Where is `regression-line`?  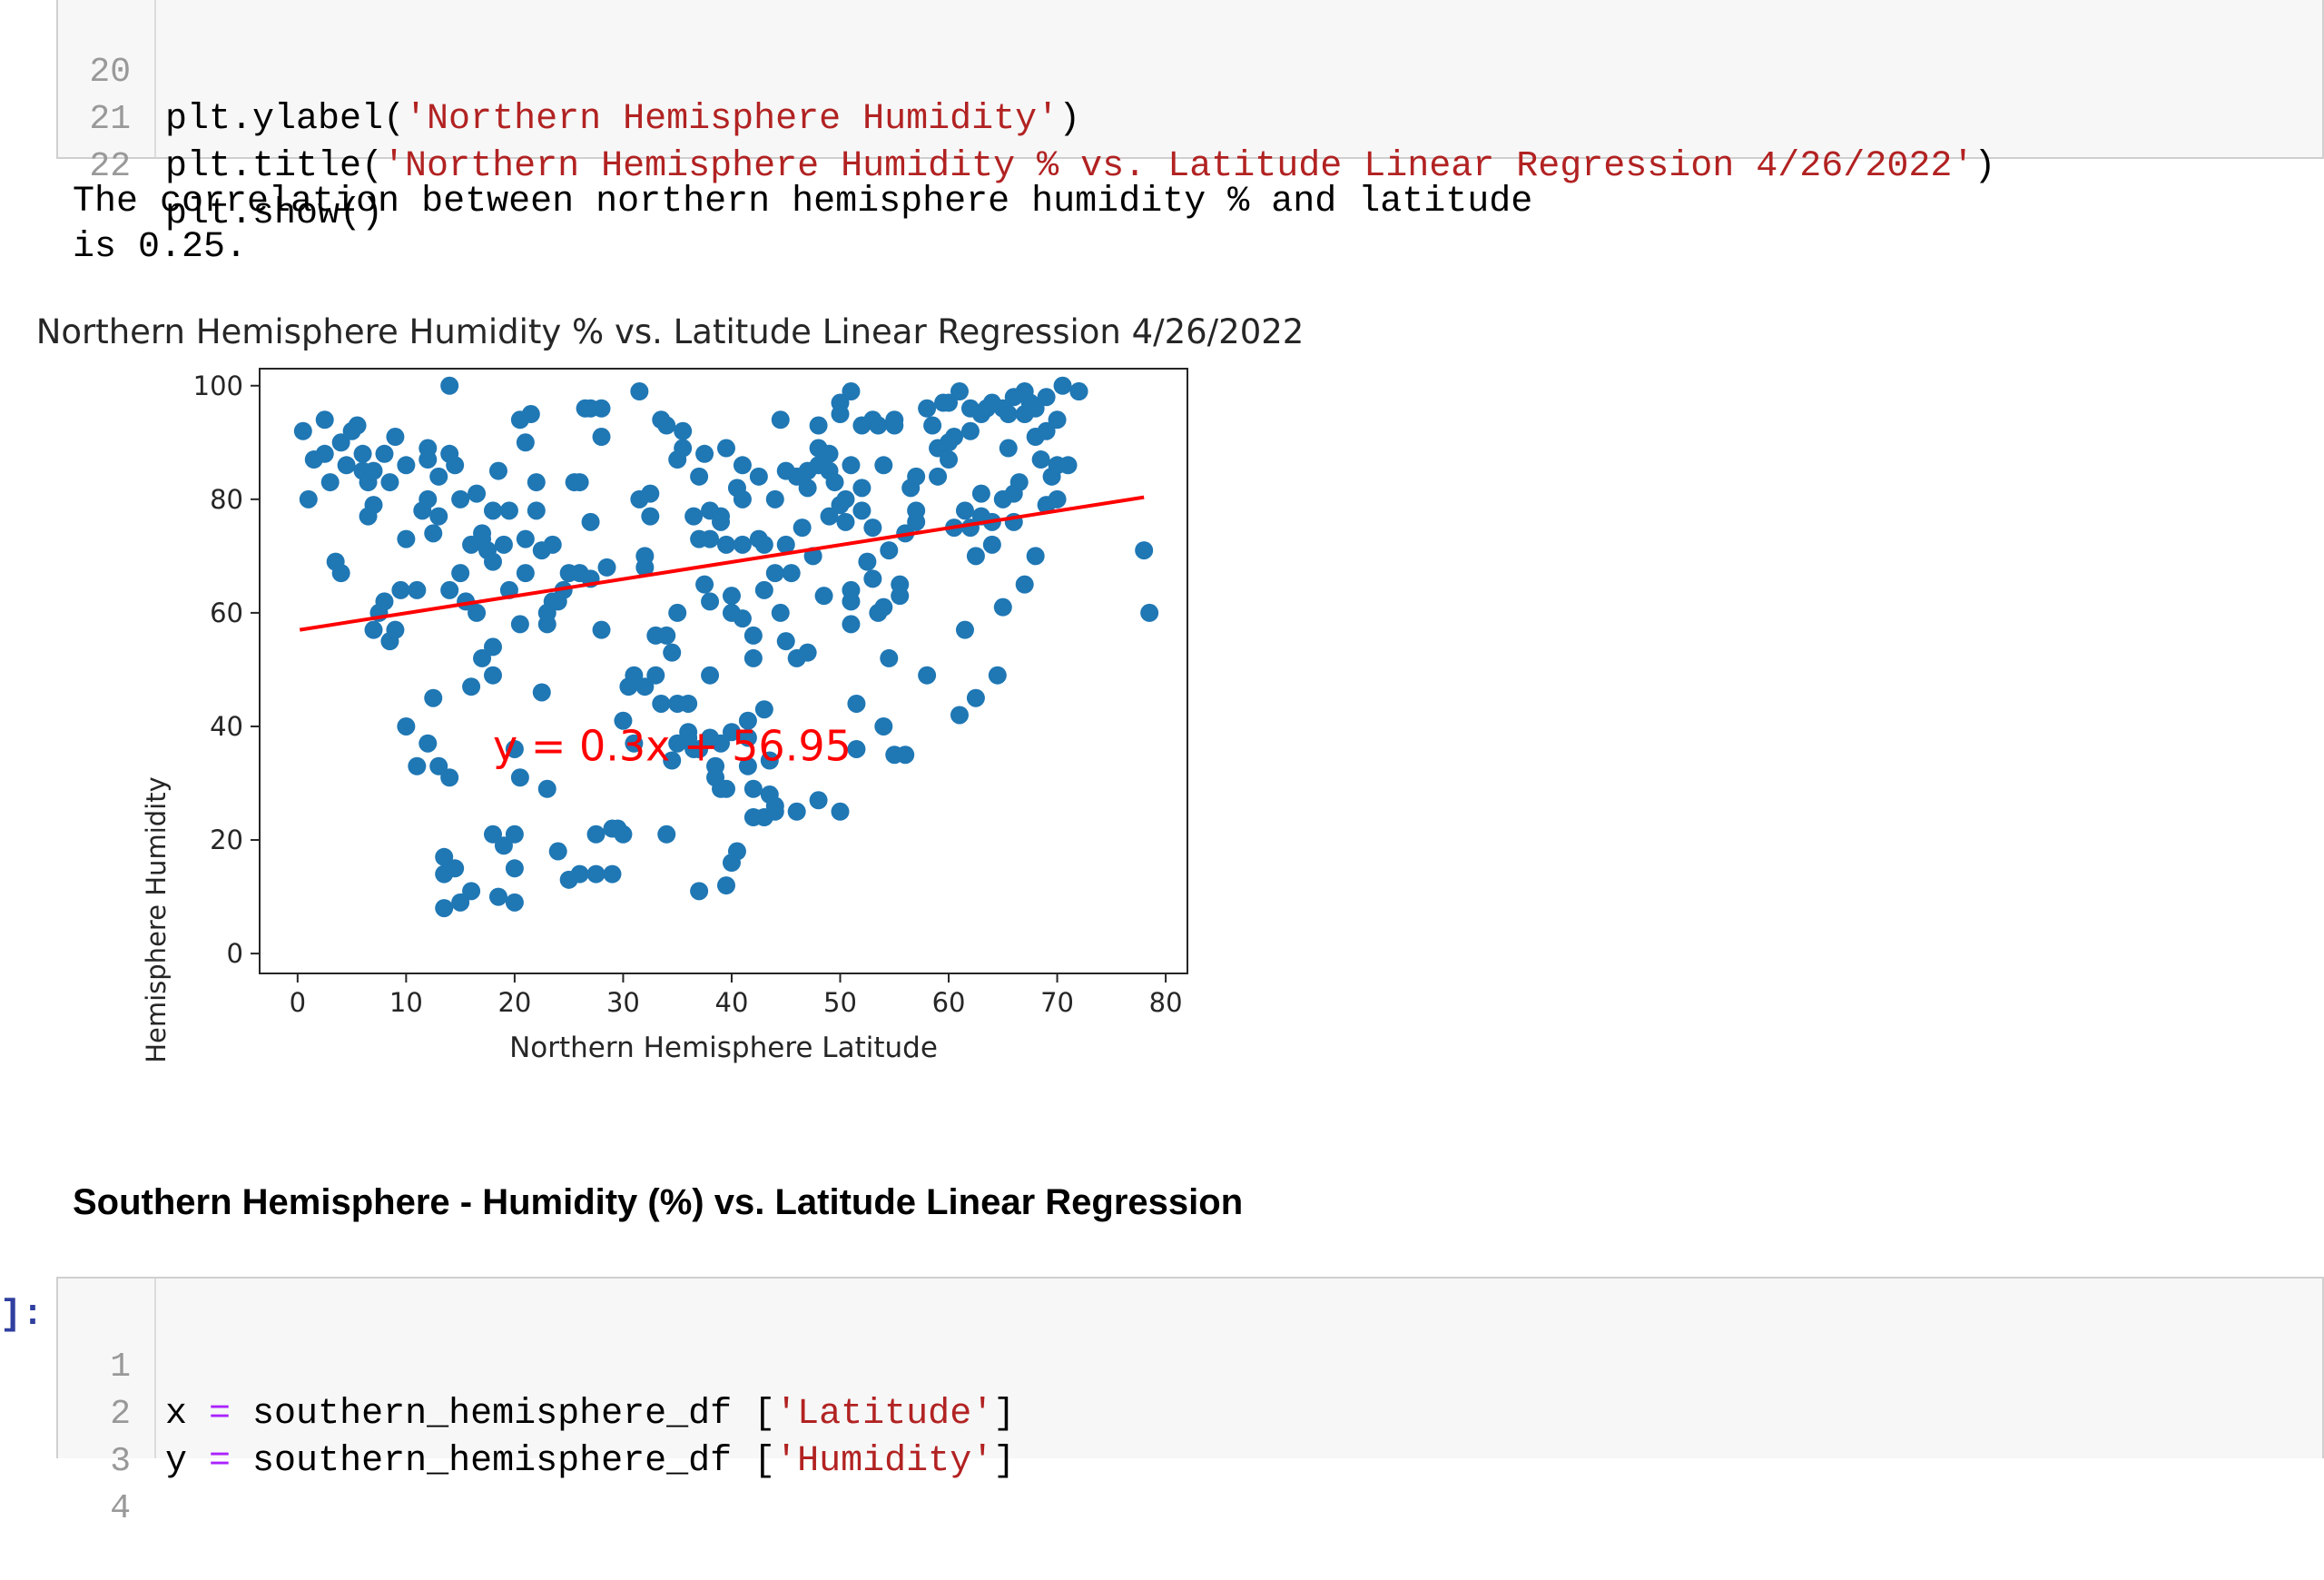
regression-line is located at coordinates (722, 563).